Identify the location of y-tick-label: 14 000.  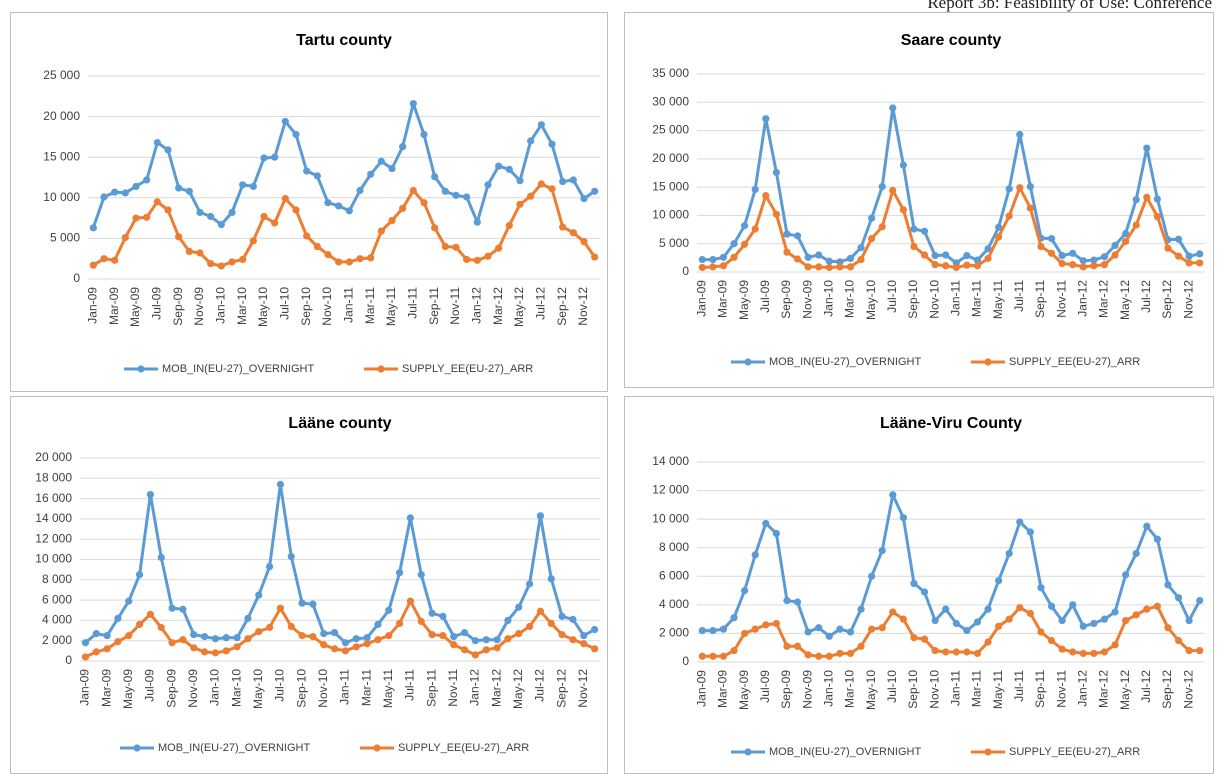
(53, 518).